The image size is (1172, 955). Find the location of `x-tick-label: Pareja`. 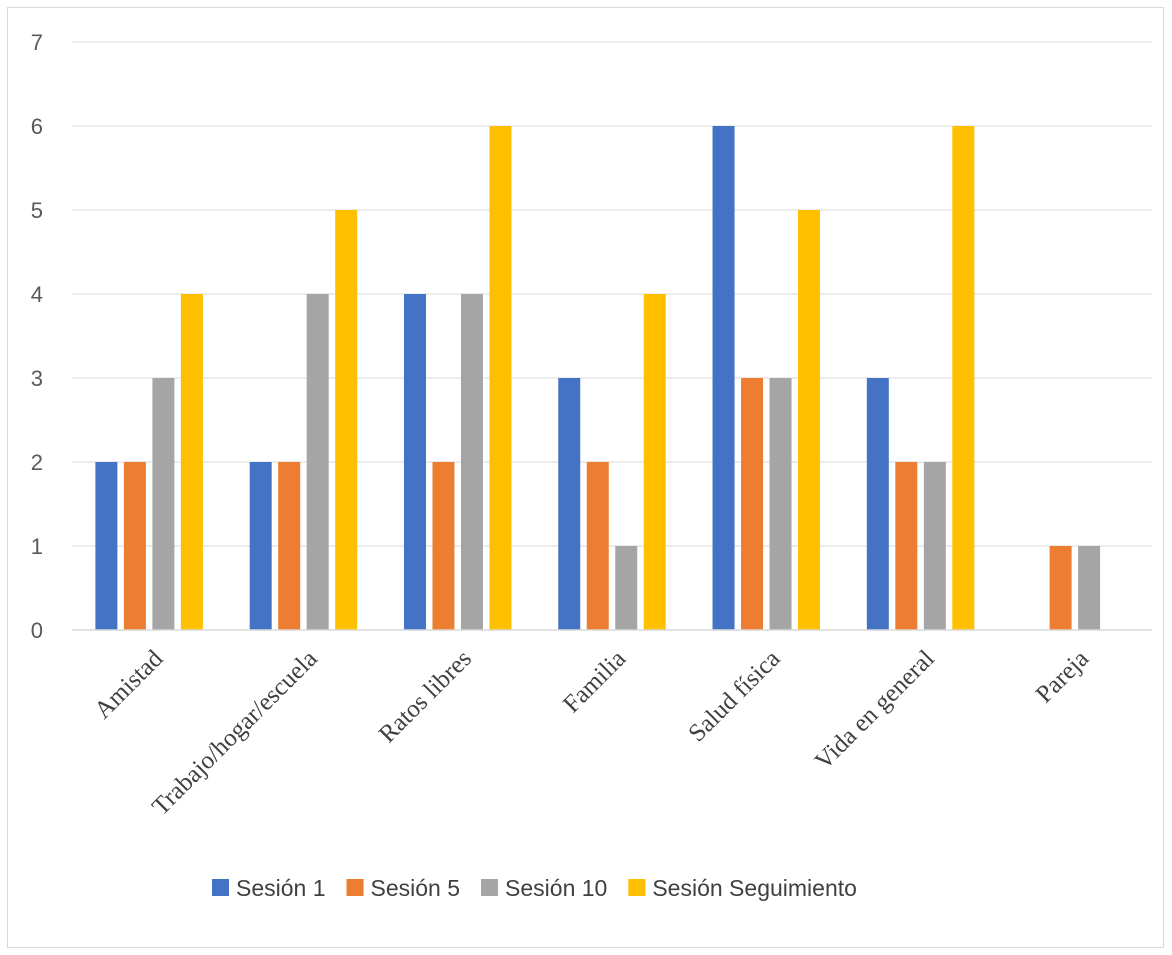

x-tick-label: Pareja is located at coordinates (1062, 676).